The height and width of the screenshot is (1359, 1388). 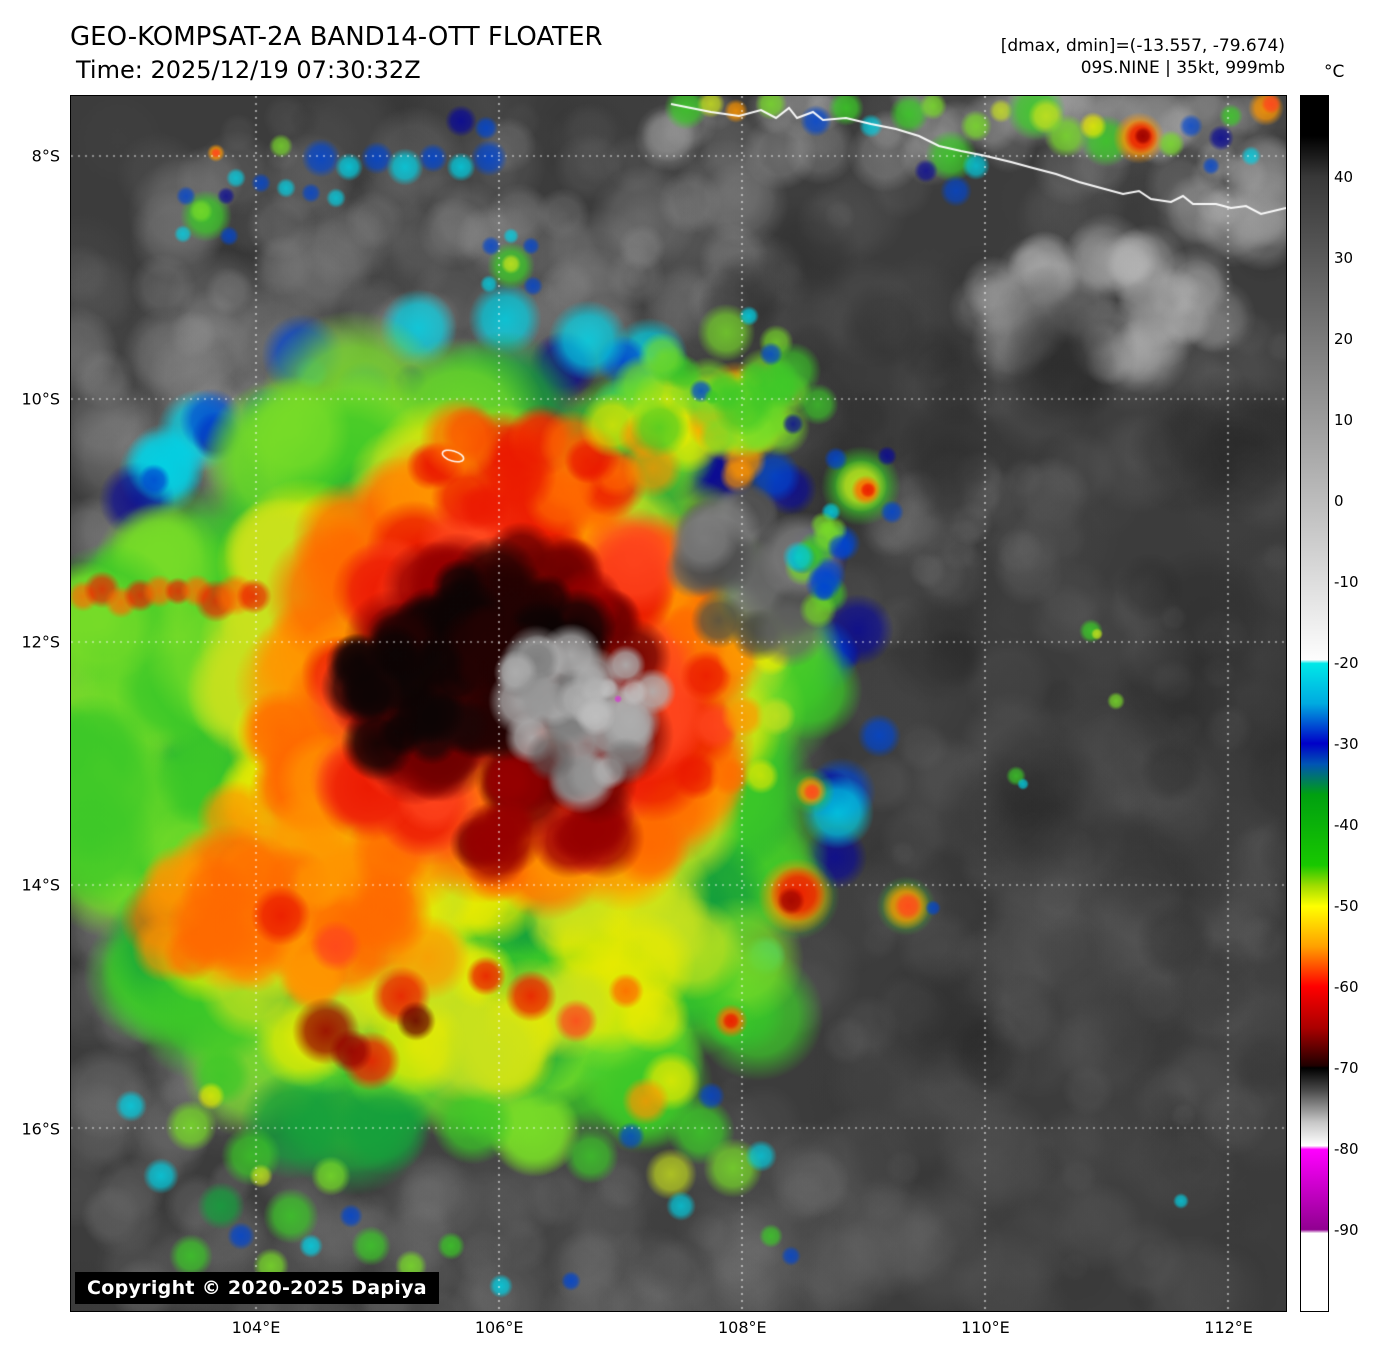 What do you see at coordinates (1346, 825) in the screenshot?
I see `colorbar-tick-label: -40` at bounding box center [1346, 825].